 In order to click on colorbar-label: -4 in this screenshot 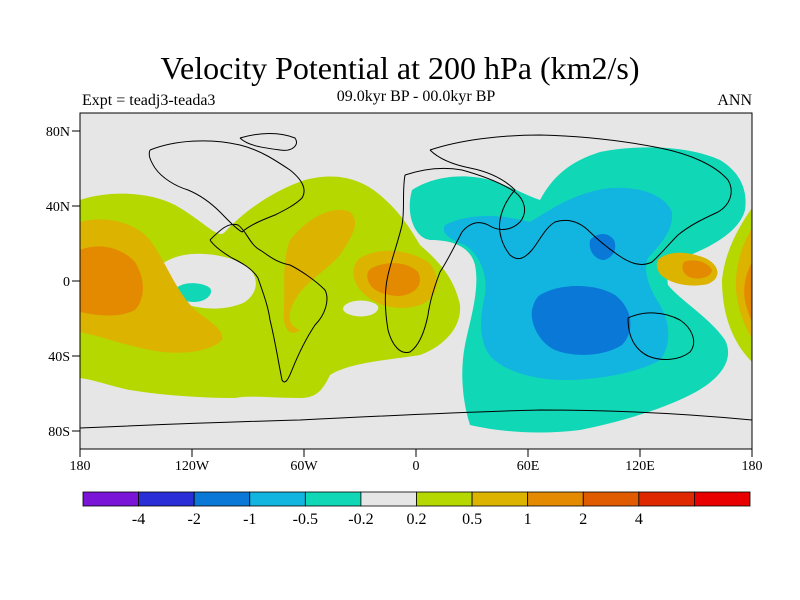, I will do `click(138, 519)`.